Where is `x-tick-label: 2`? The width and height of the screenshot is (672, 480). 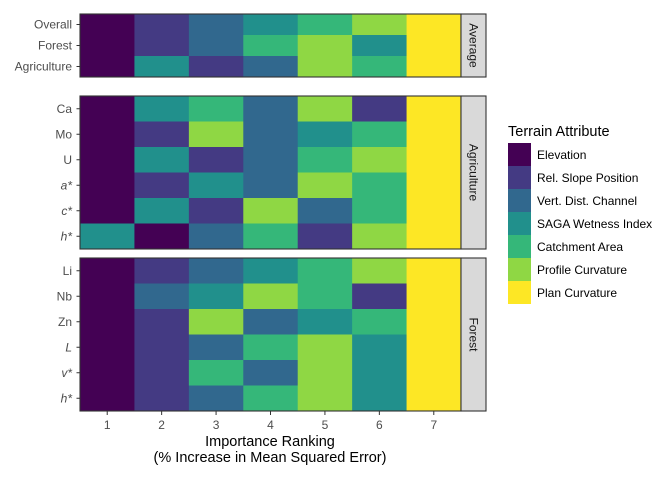
x-tick-label: 2 is located at coordinates (161, 425).